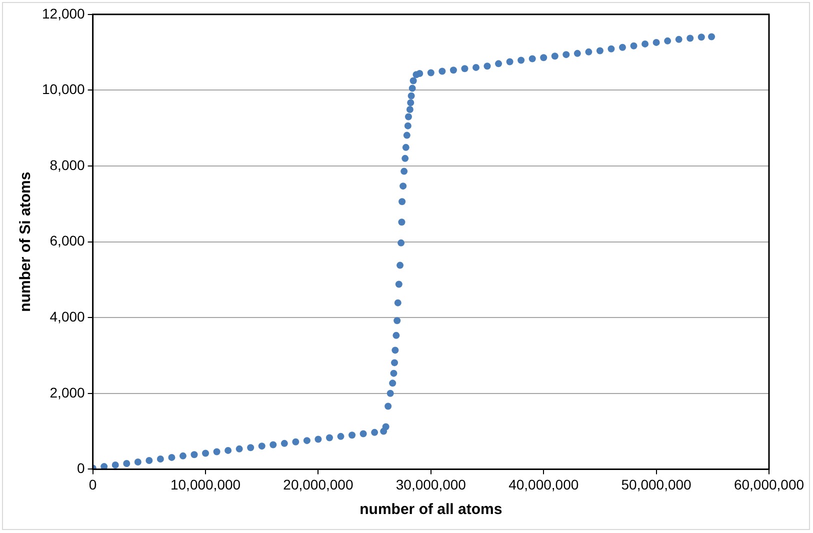 Image resolution: width=813 pixels, height=533 pixels. Describe the element at coordinates (543, 484) in the screenshot. I see `x-tick-label: 40,000,000` at that location.